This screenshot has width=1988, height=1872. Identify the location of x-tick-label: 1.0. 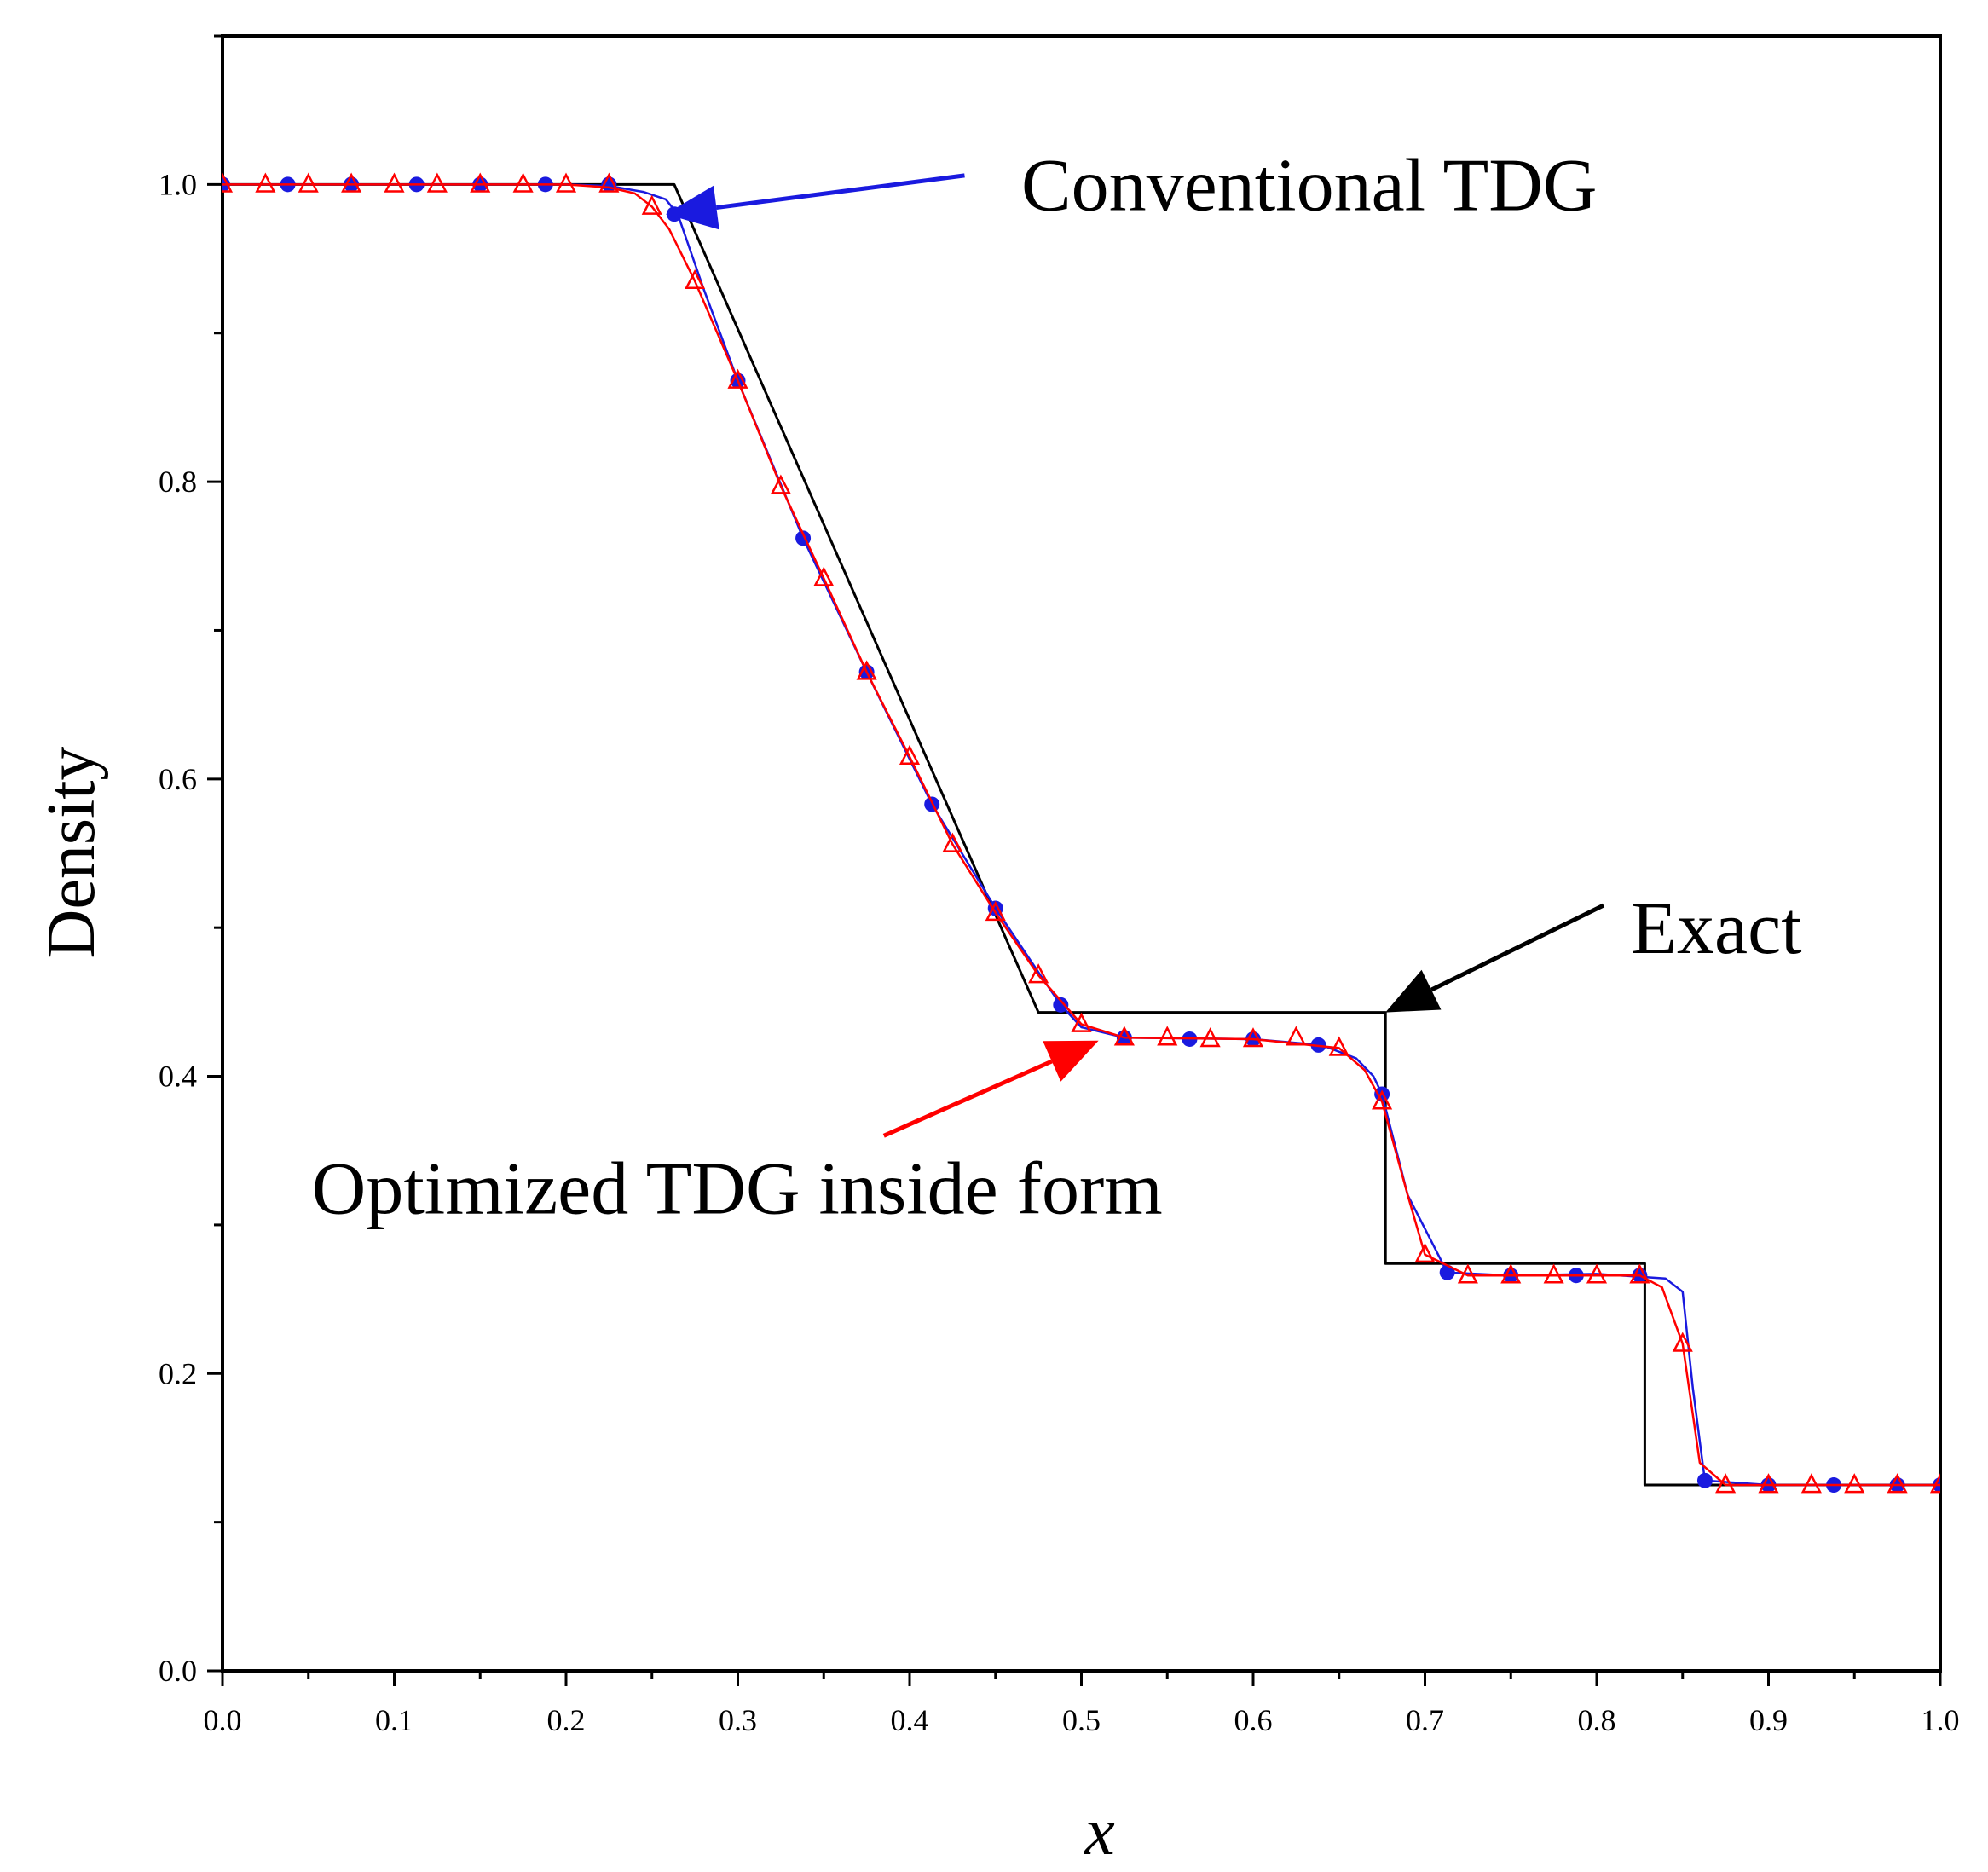
(1941, 1720).